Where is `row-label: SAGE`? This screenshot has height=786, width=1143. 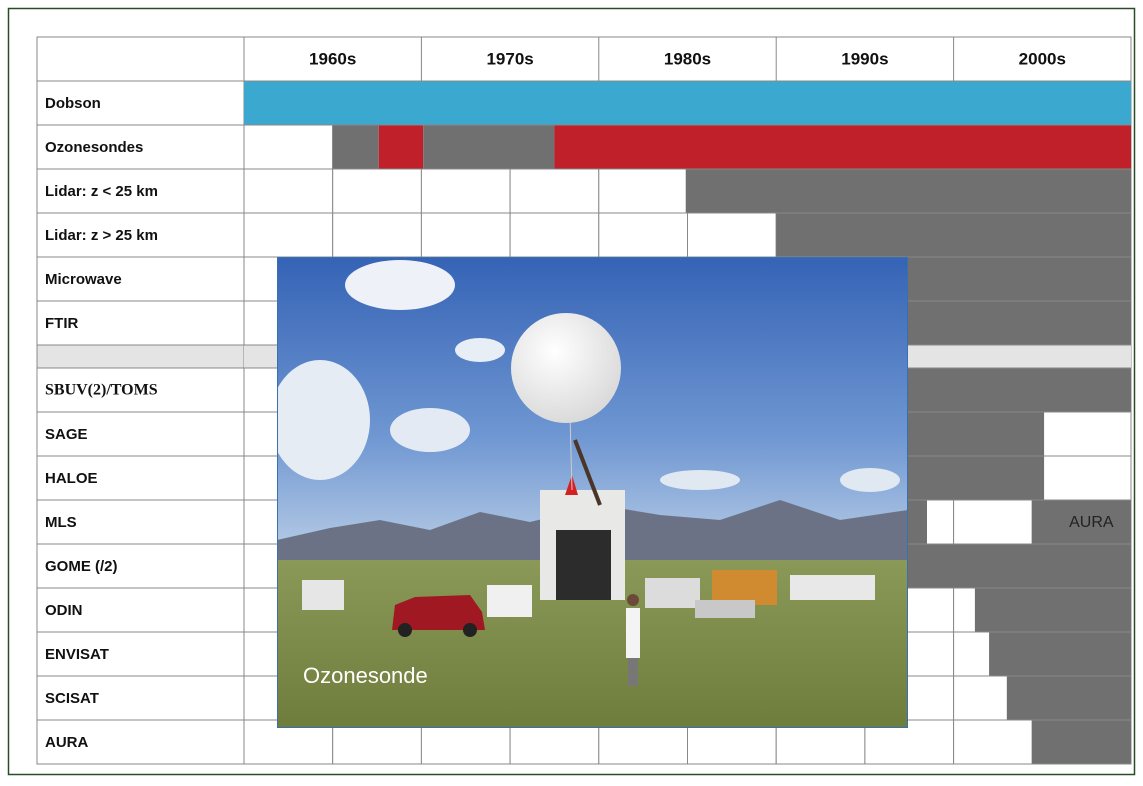
row-label: SAGE is located at coordinates (66, 434).